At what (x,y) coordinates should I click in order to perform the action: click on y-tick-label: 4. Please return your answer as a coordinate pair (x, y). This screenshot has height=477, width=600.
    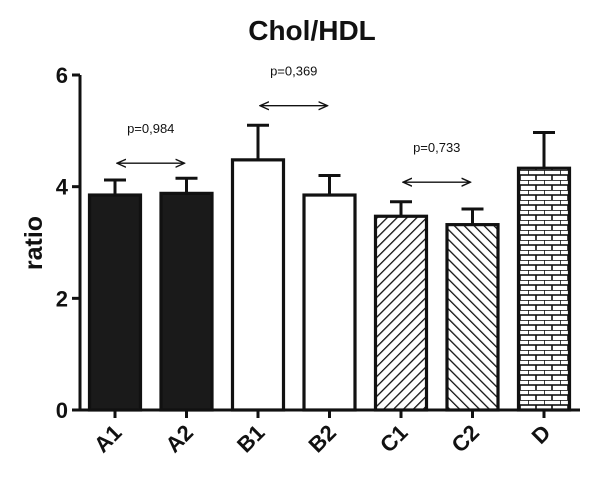
    Looking at the image, I should click on (62, 187).